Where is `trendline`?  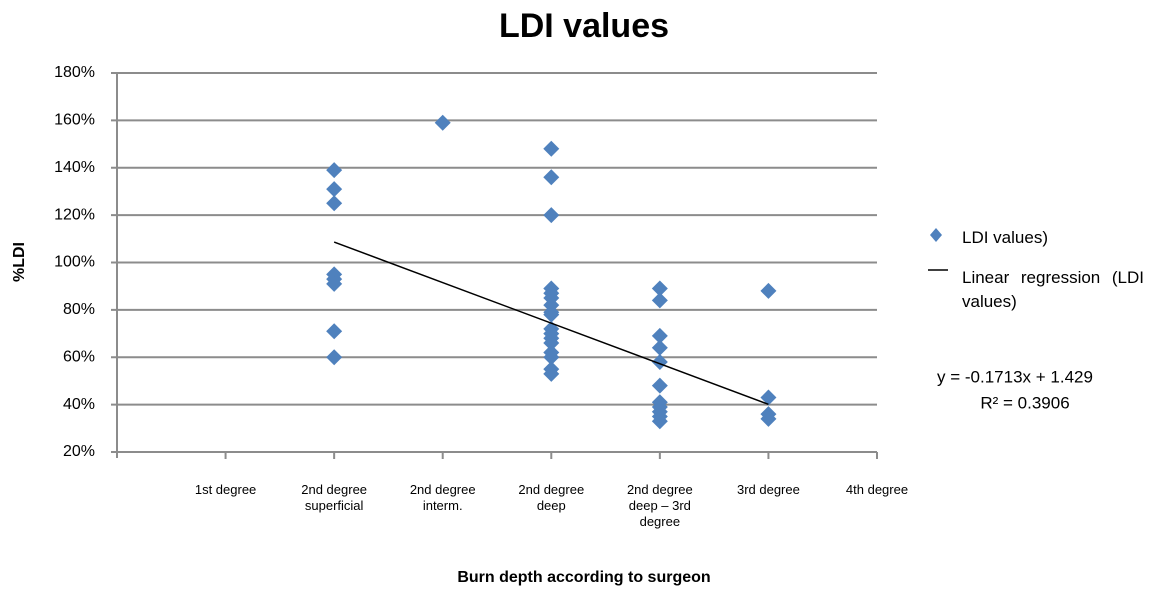
trendline is located at coordinates (551, 323).